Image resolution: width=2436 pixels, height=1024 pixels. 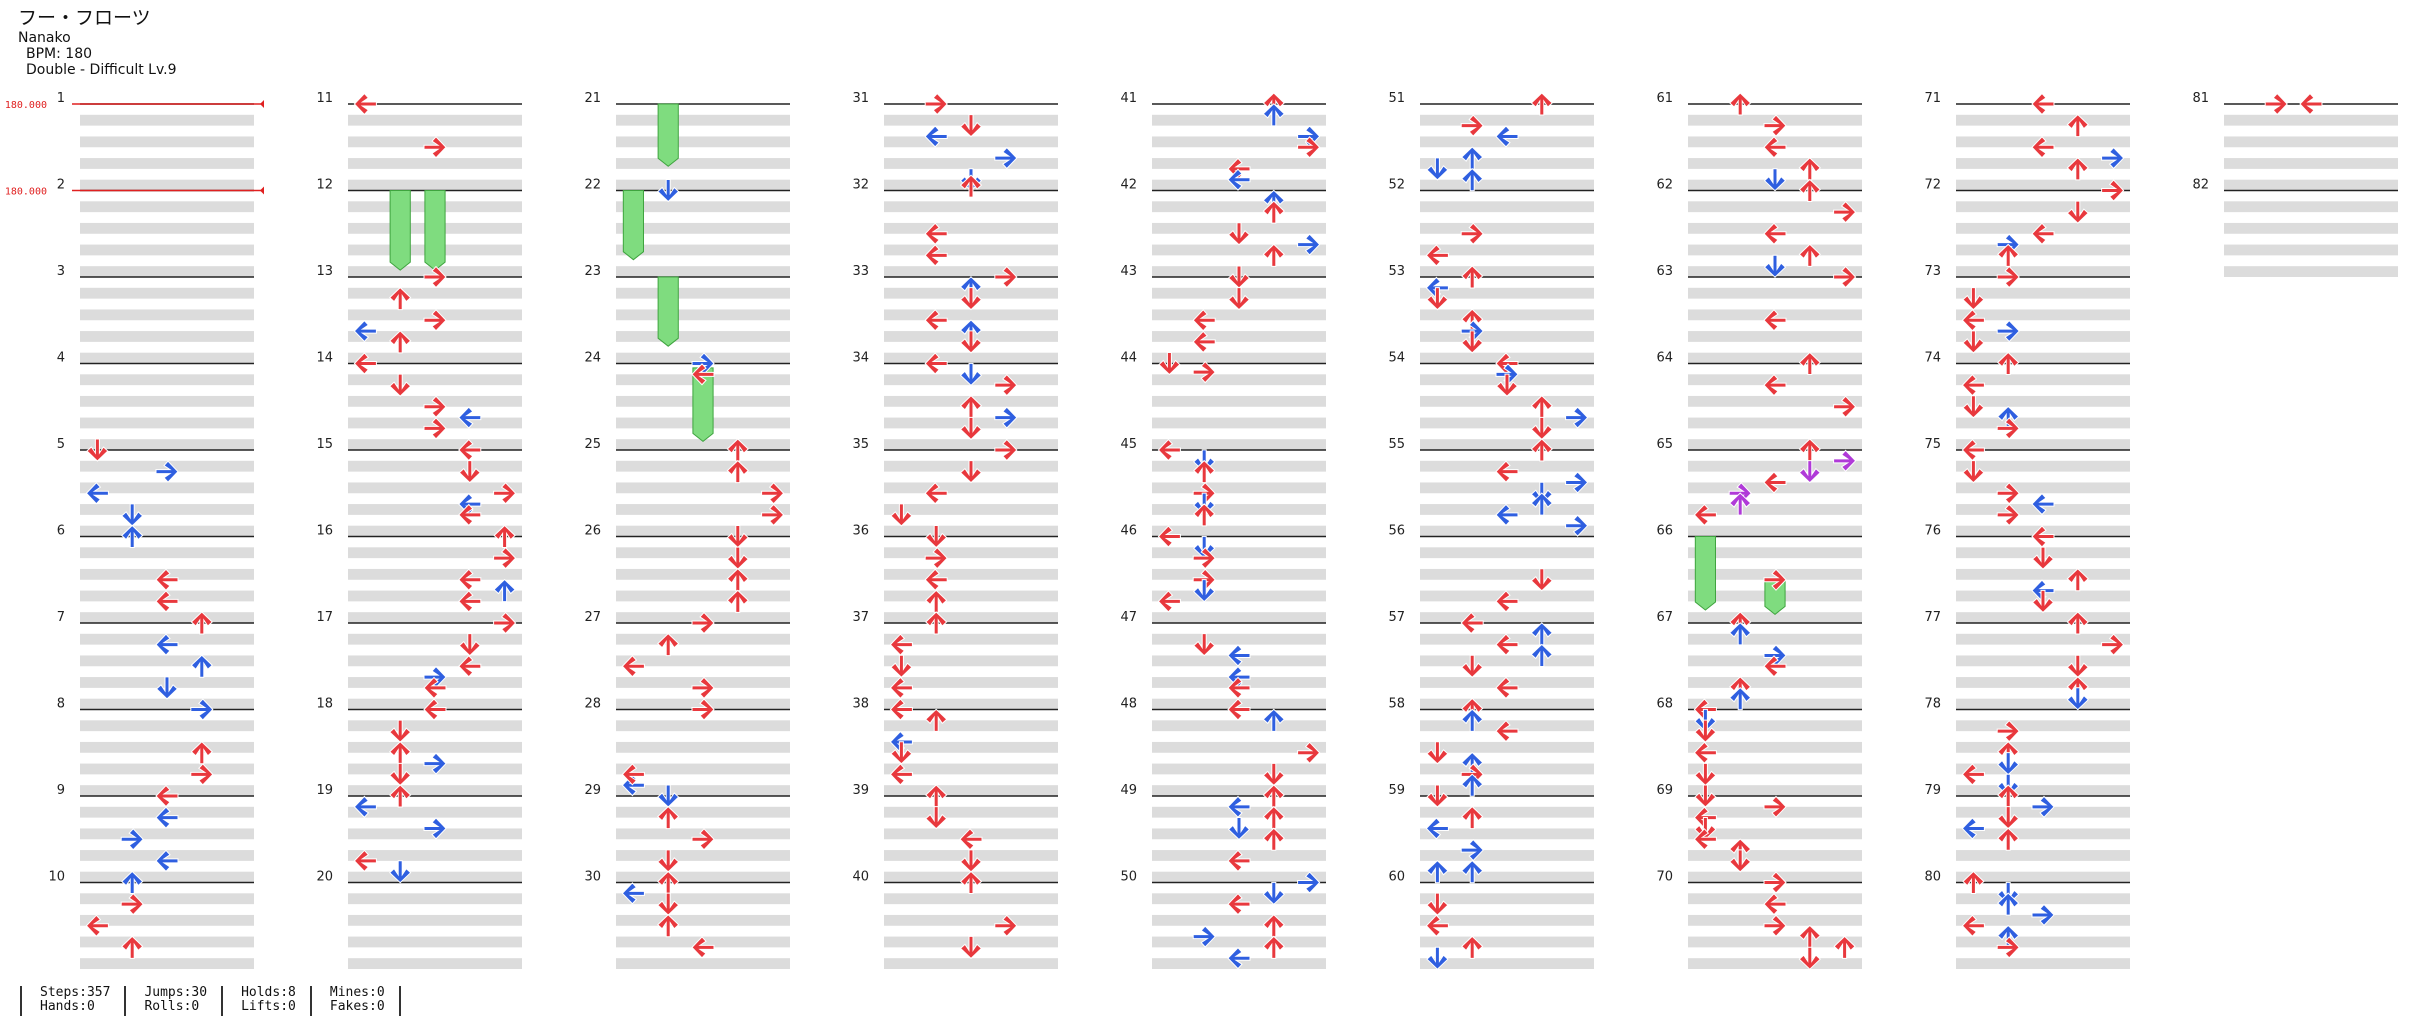 I want to click on measure-number: 50, so click(x=1128, y=877).